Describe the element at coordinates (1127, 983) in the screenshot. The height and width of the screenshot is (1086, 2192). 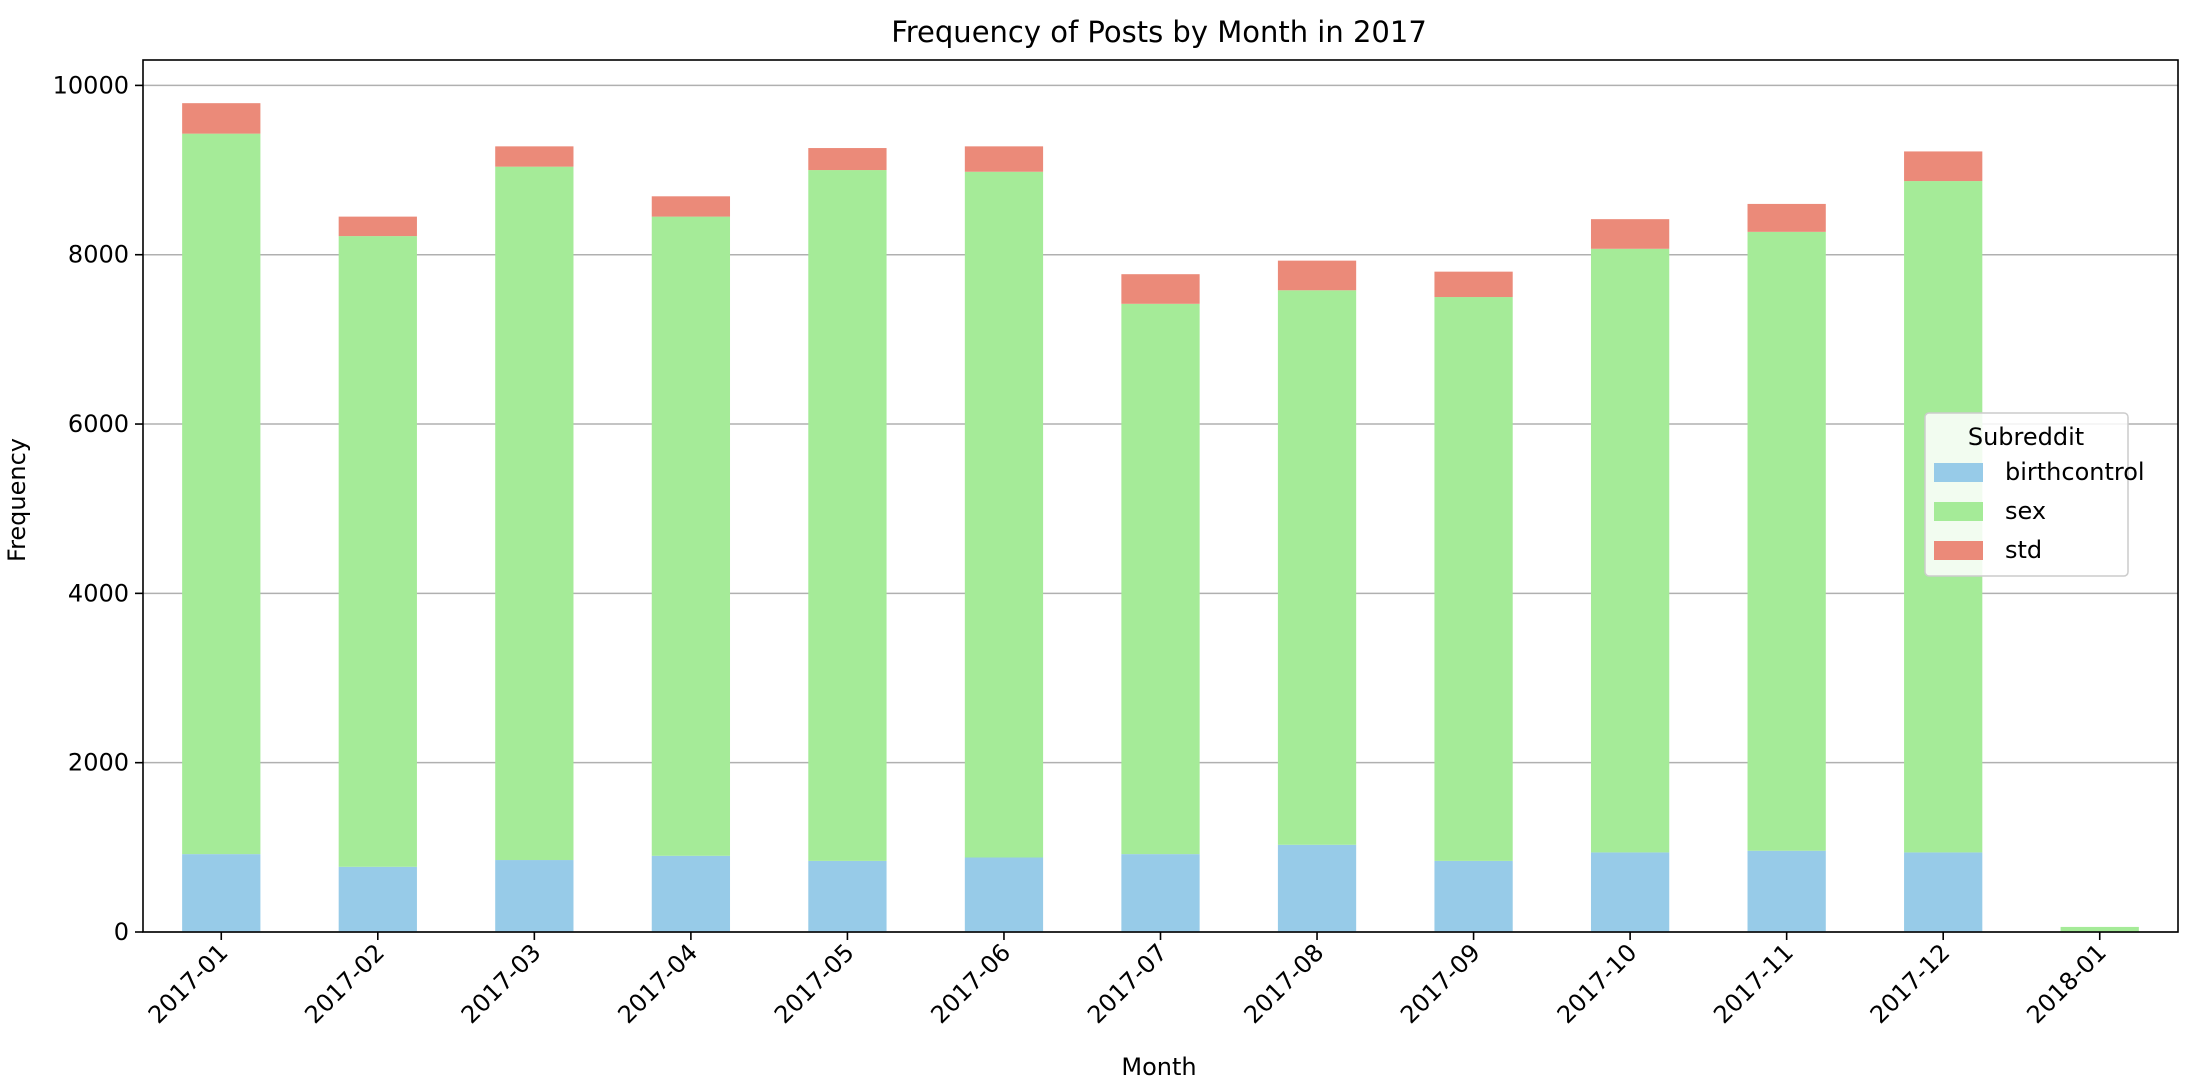
I see `x-tick-label: 2017-07` at that location.